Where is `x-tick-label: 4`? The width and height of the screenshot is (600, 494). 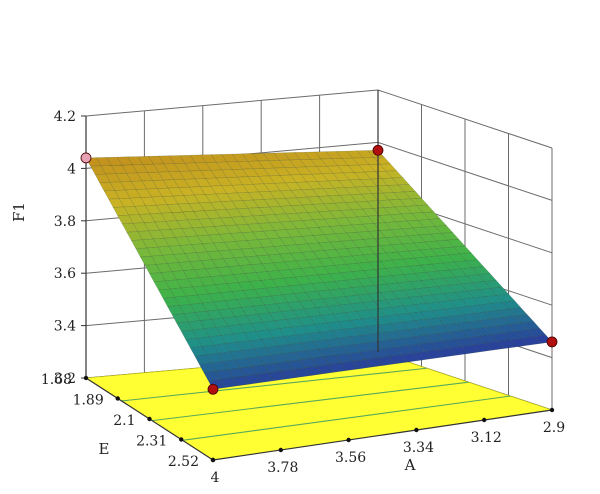
x-tick-label: 4 is located at coordinates (215, 478).